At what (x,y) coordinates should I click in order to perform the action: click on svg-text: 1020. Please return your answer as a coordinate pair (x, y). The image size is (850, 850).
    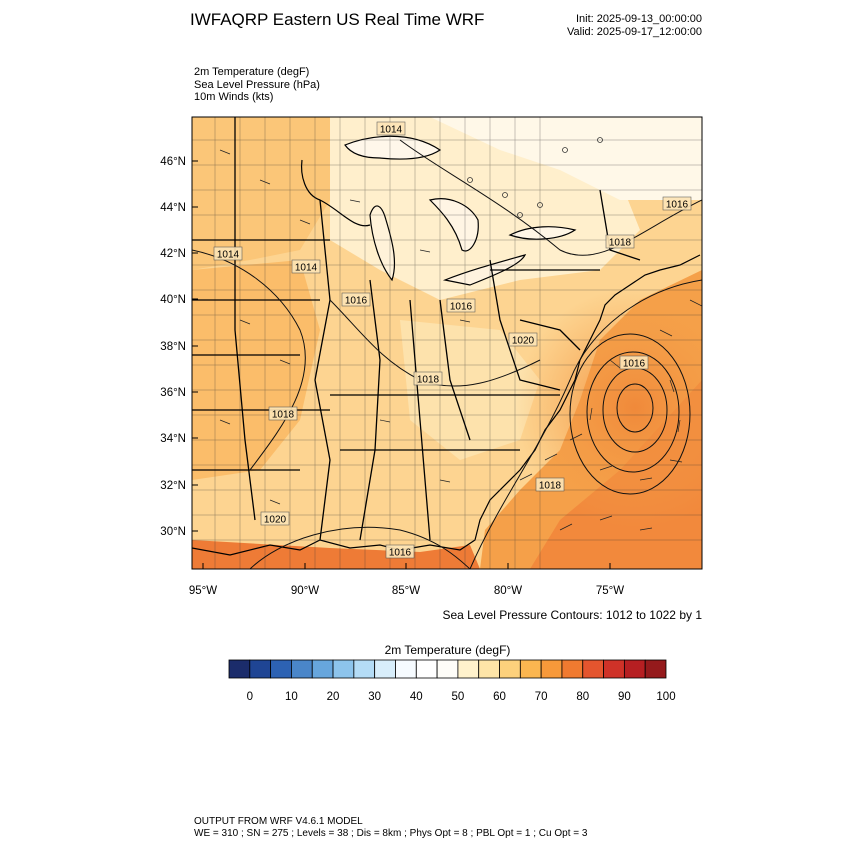
    Looking at the image, I should click on (523, 341).